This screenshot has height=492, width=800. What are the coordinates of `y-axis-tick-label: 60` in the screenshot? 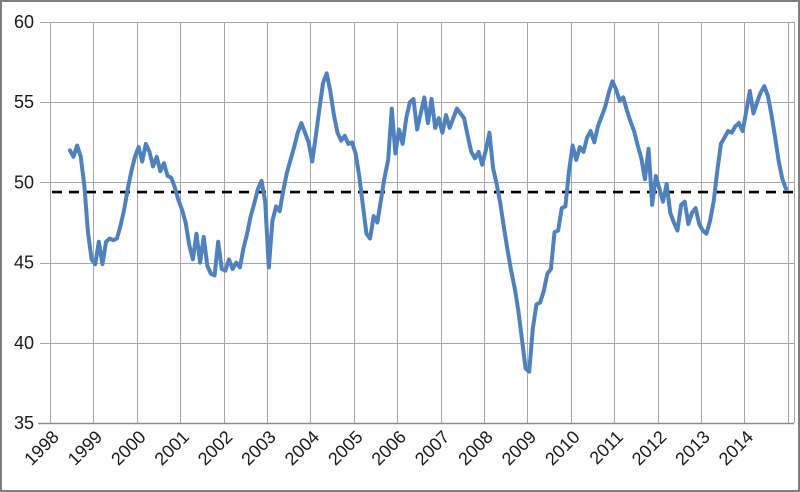 It's located at (24, 22).